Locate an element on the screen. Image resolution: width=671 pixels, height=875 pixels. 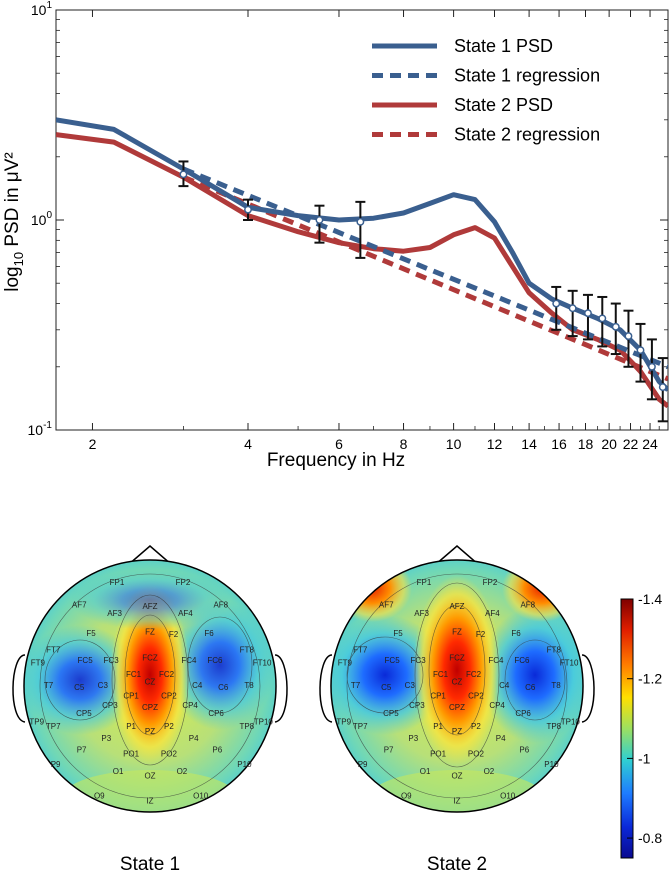
legend-label: State 2 regression is located at coordinates (527, 135).